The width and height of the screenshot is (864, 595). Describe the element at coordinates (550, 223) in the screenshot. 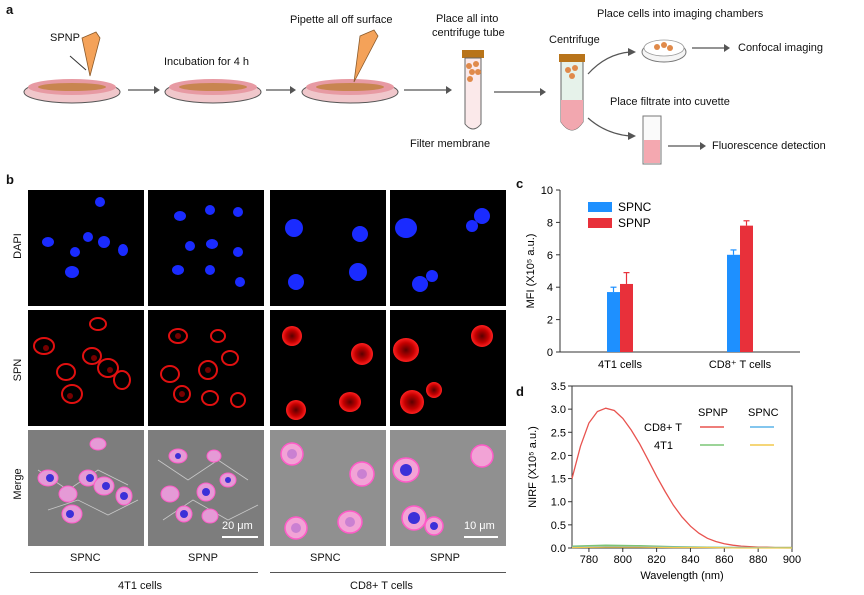

I see `y-tick-label: 8` at that location.